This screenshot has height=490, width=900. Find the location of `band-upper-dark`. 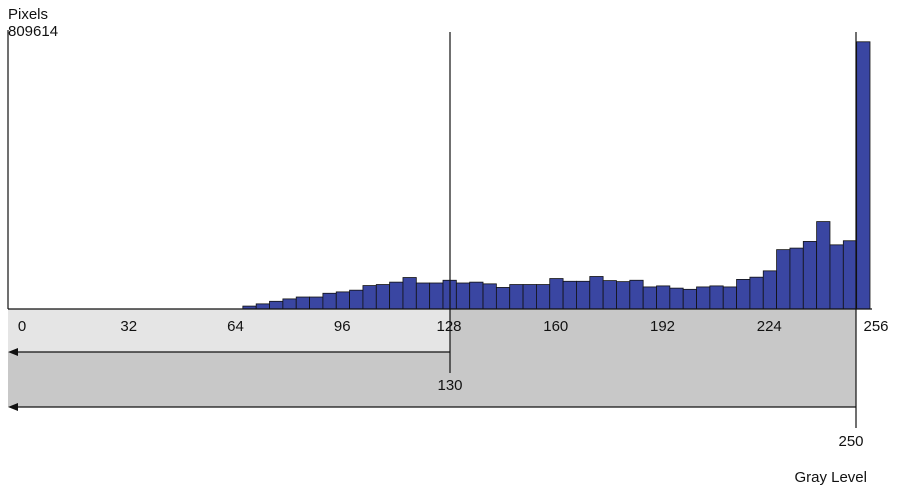

band-upper-dark is located at coordinates (653, 330).